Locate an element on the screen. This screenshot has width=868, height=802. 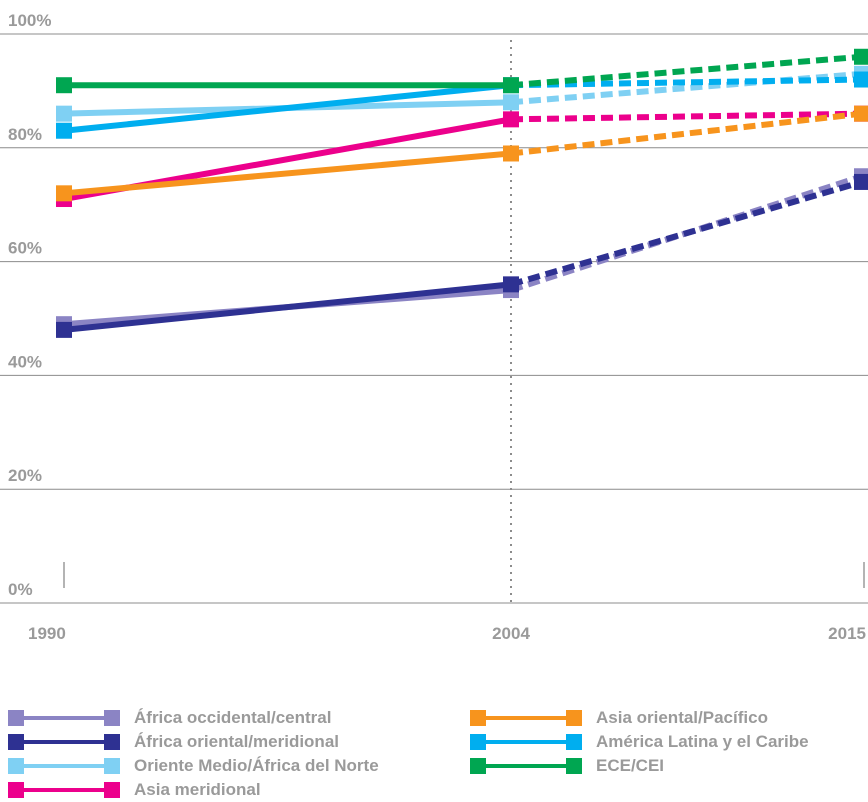
y-axis-ticks: 0% 20% 40% 60% 80% 100% is located at coordinates (29, 305).